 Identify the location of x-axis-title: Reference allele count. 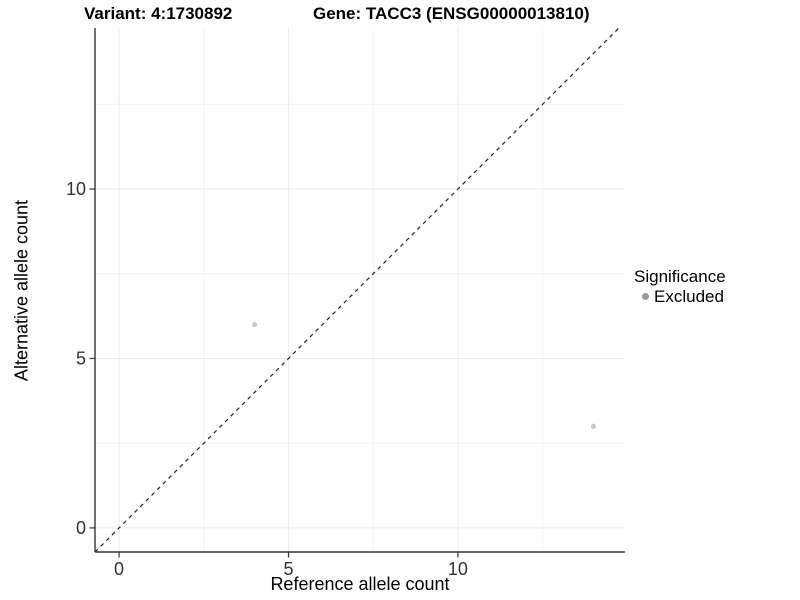
(360, 584).